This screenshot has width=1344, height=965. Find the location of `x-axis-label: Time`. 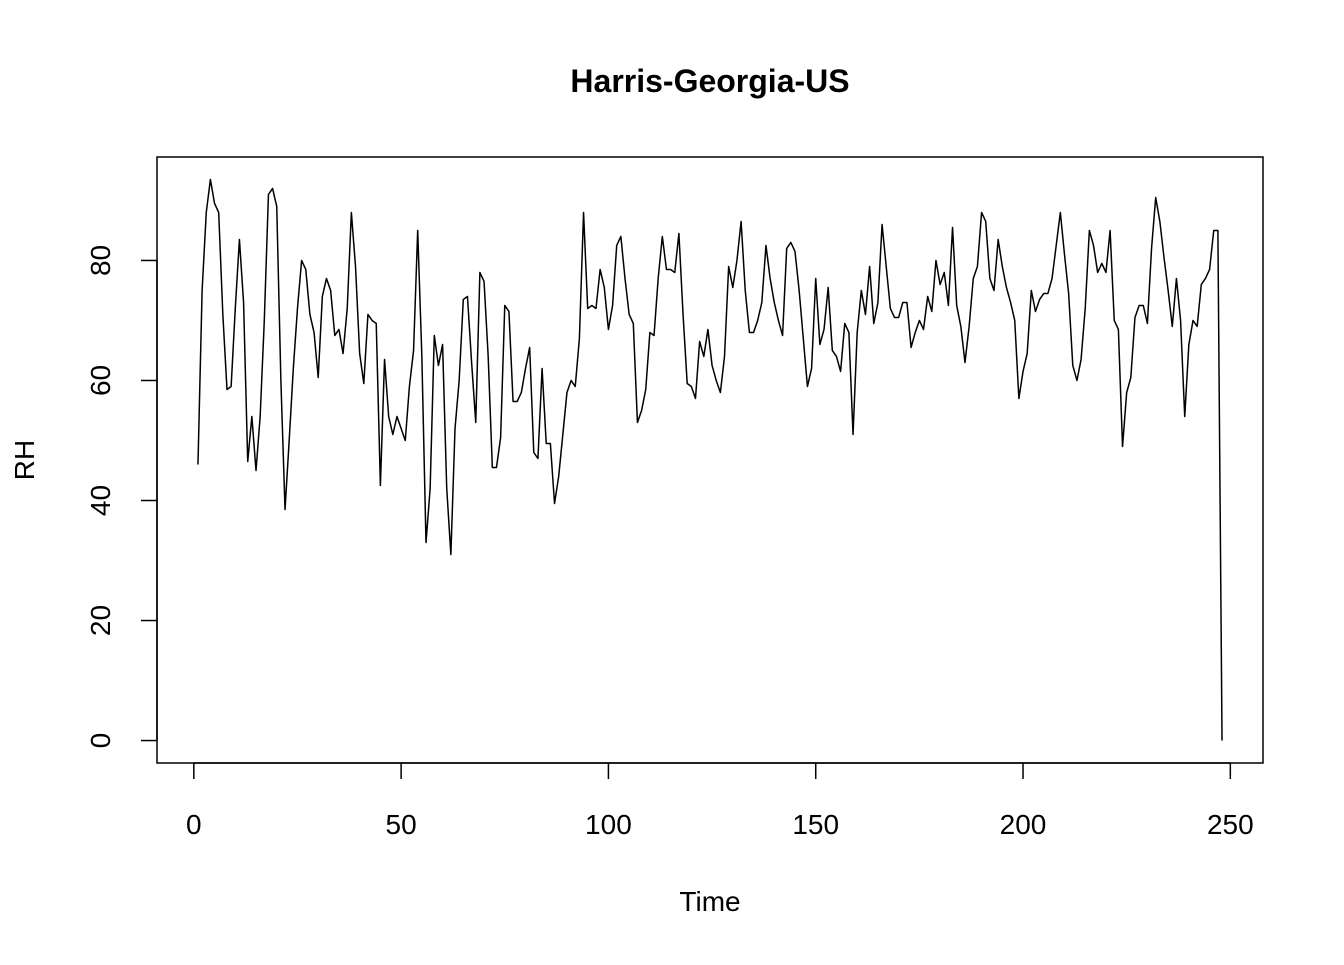

x-axis-label: Time is located at coordinates (709, 901).